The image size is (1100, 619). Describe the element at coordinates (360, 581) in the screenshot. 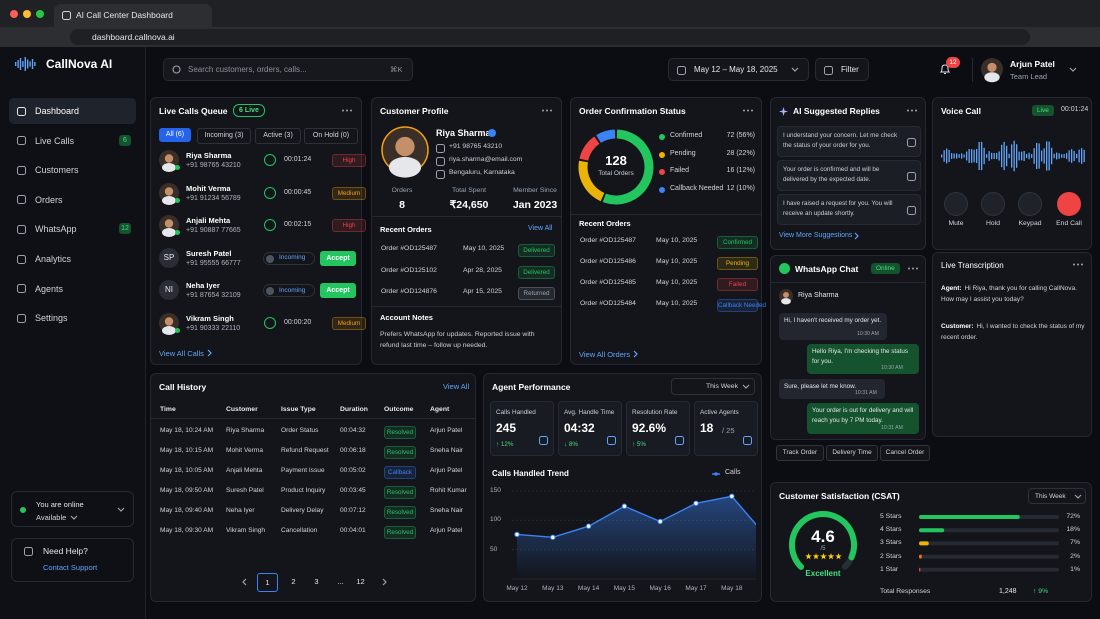

I see `page-button: 12` at that location.